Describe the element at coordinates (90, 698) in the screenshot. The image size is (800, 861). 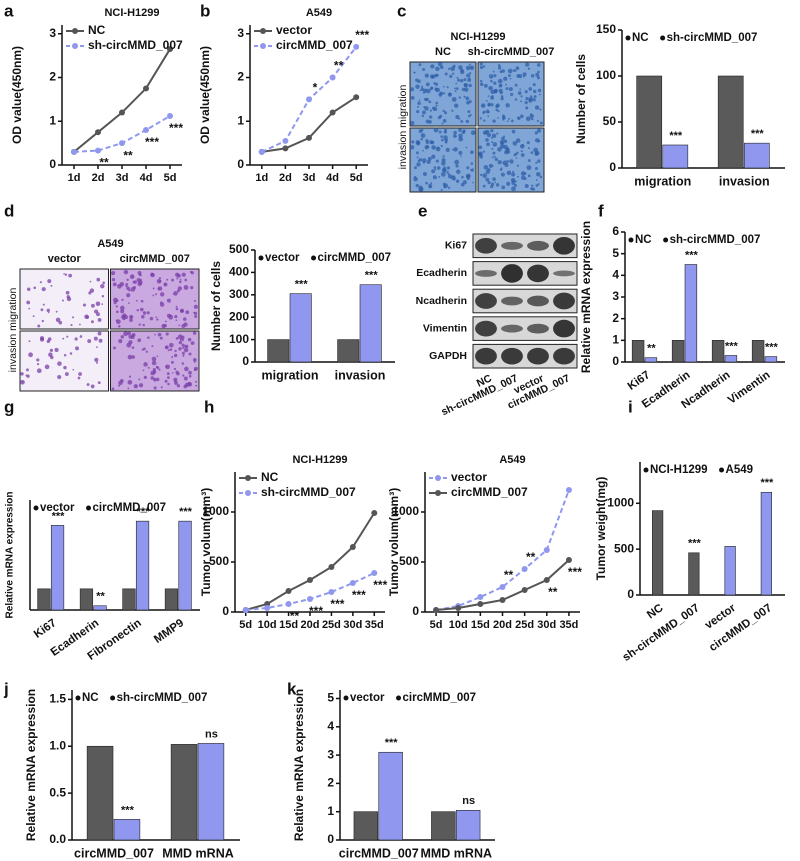
I see `legend-label: NC` at that location.